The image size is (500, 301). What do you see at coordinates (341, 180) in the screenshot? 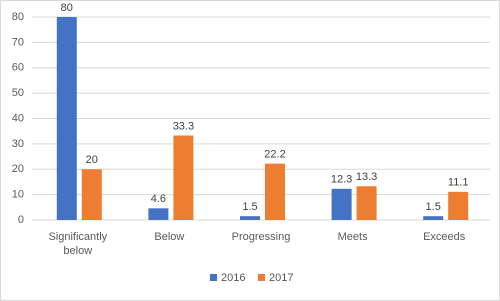
I see `data-label: 12.3` at bounding box center [341, 180].